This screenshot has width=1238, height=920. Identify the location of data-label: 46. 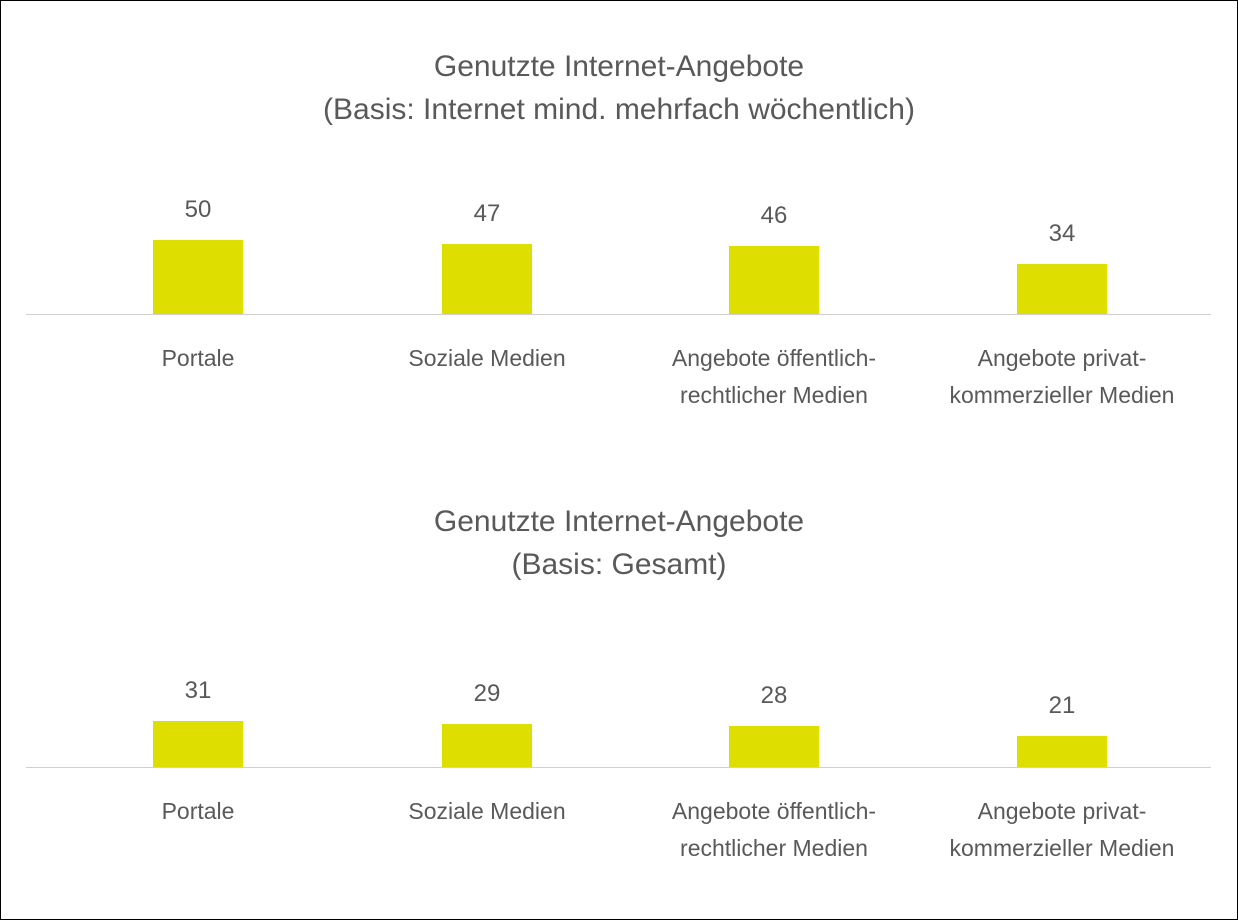
(774, 215).